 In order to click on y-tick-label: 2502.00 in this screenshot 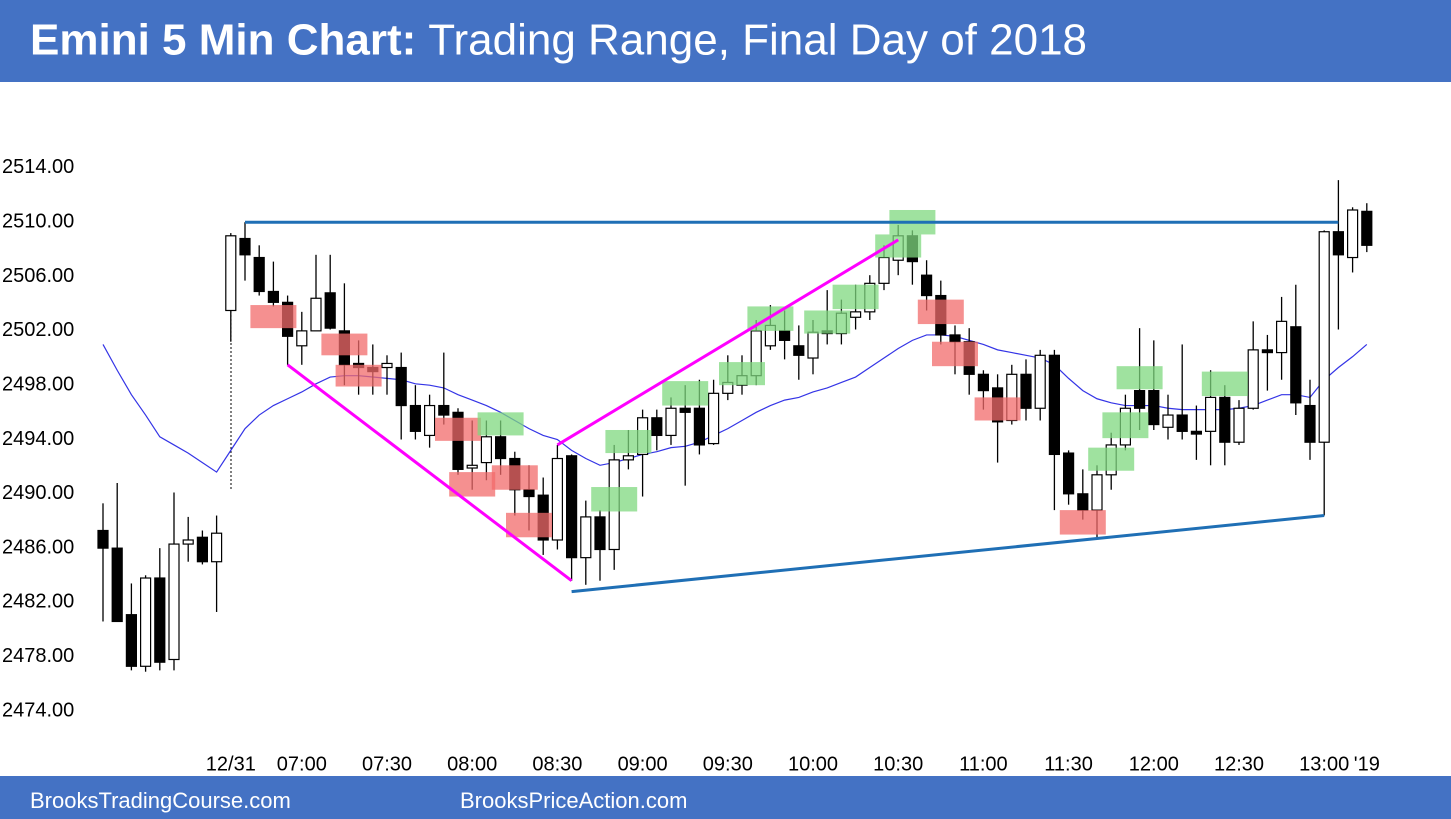, I will do `click(38, 330)`.